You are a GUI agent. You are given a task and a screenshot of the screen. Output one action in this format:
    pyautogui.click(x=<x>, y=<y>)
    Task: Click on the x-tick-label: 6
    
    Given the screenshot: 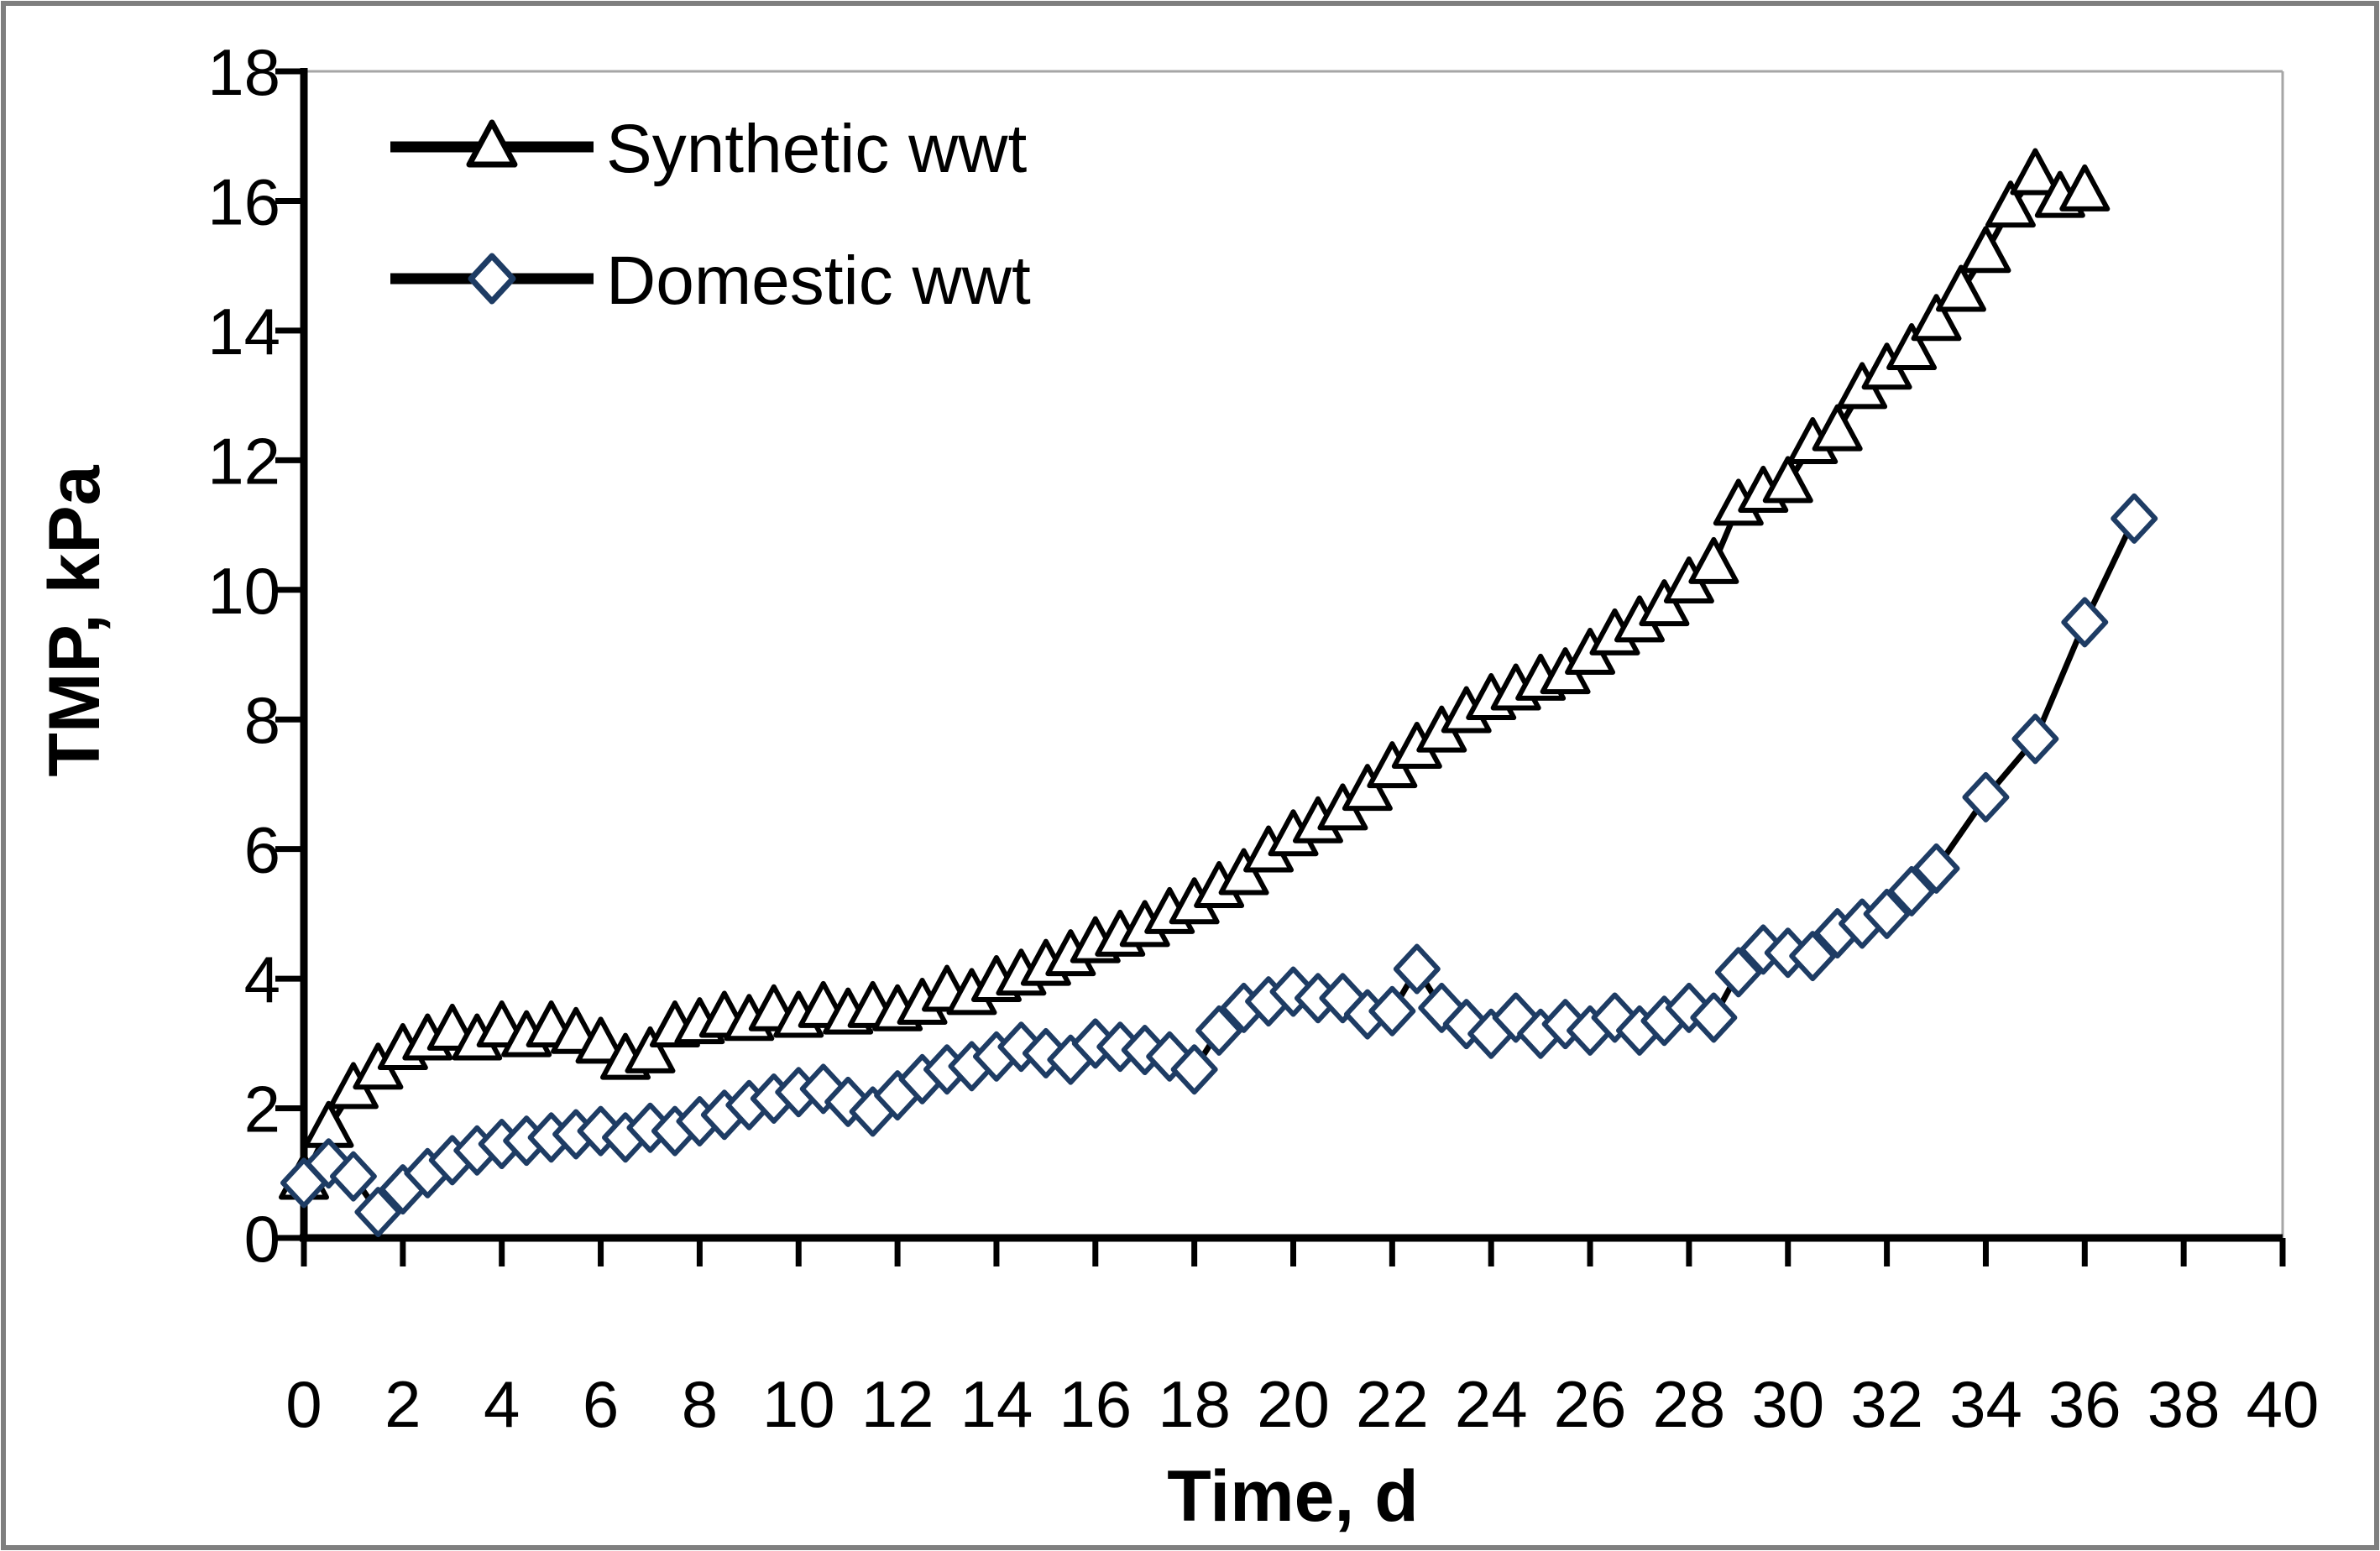 What is the action you would take?
    pyautogui.click(x=601, y=1404)
    